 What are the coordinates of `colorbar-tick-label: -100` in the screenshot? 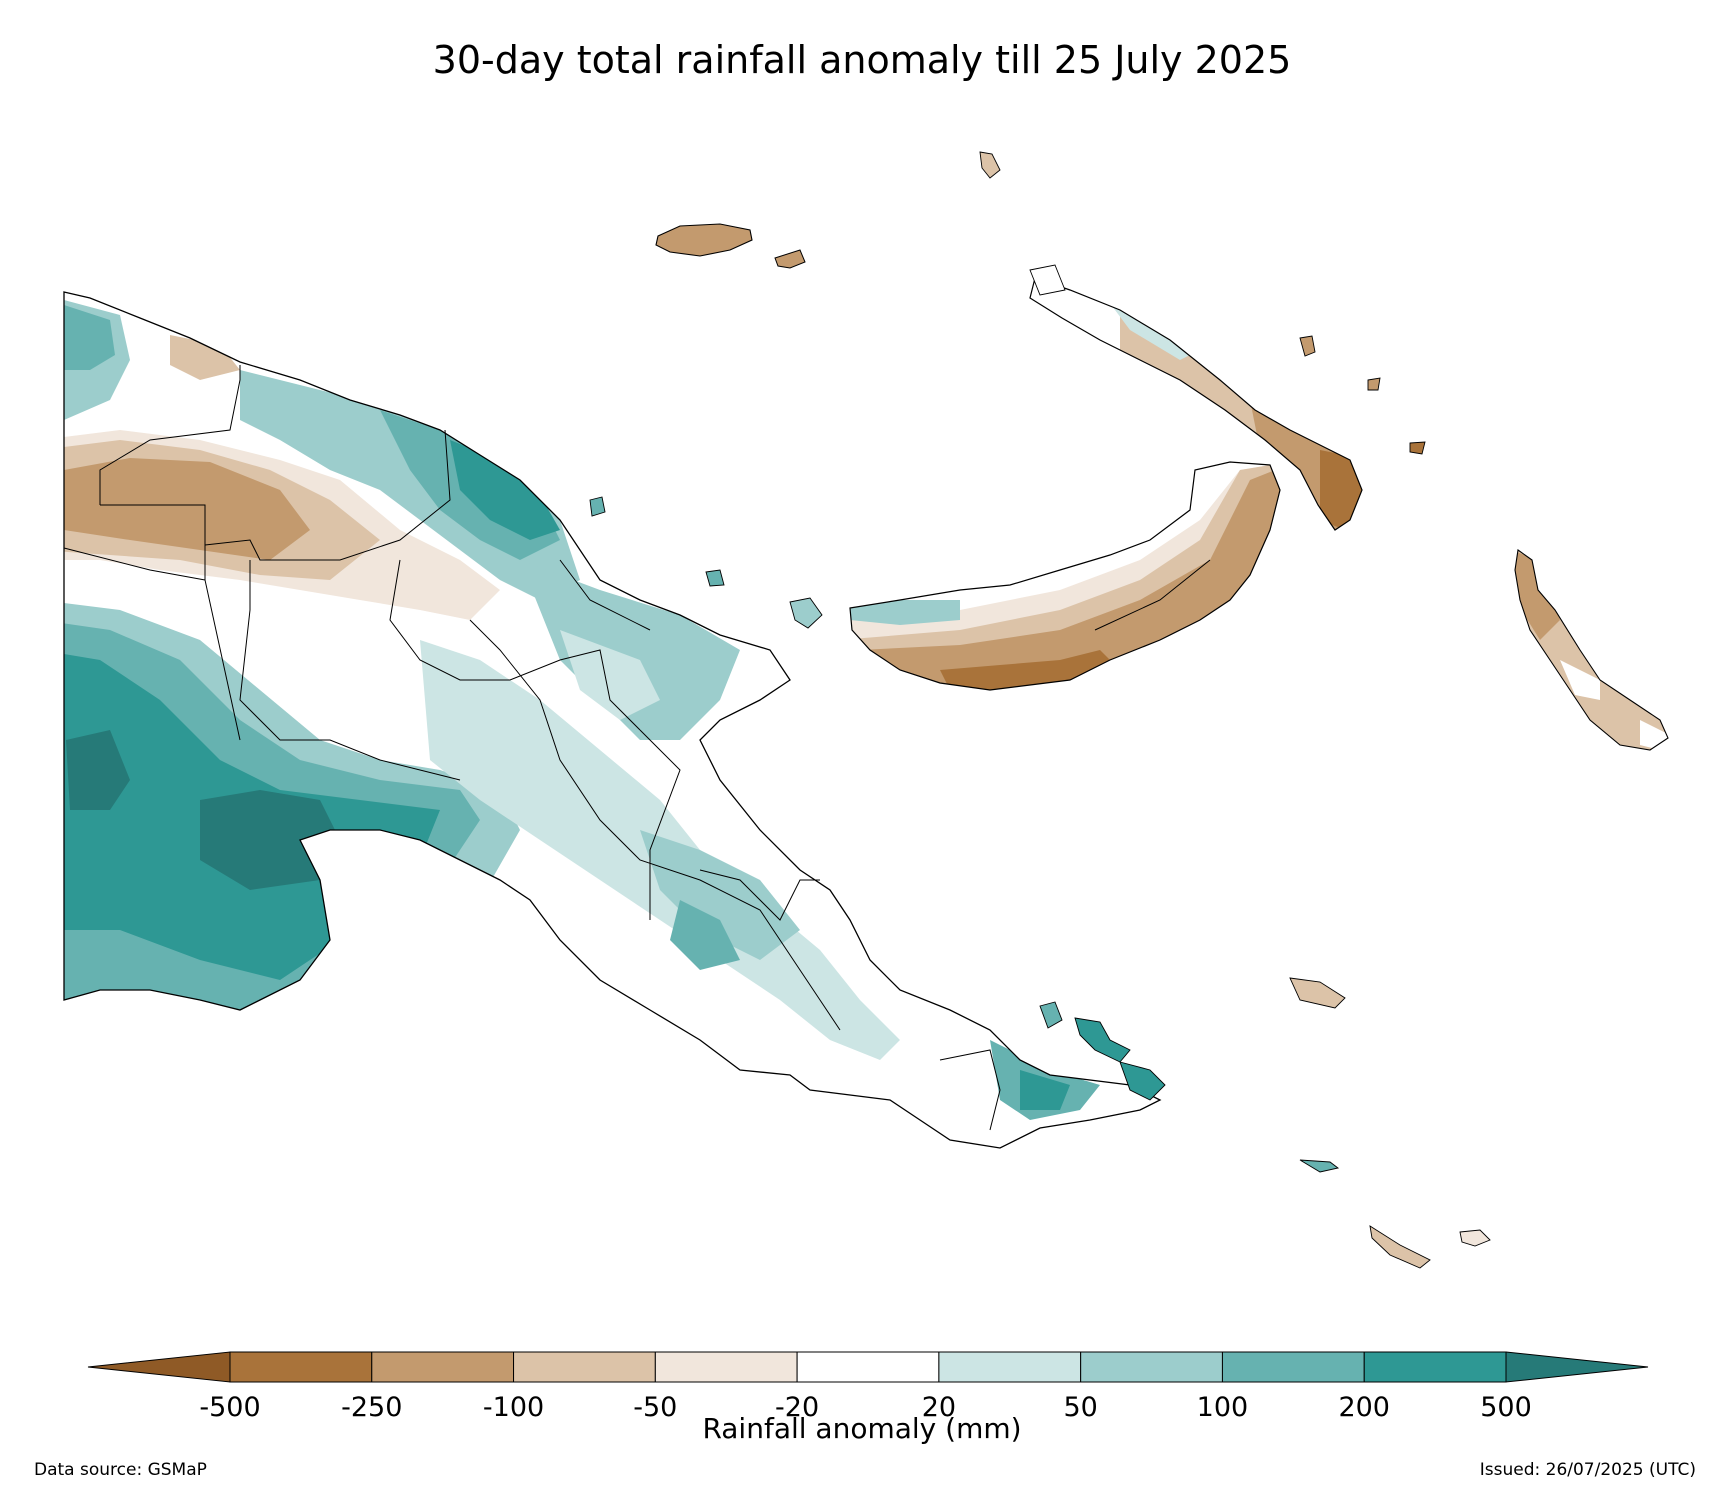 It's located at (513, 1407).